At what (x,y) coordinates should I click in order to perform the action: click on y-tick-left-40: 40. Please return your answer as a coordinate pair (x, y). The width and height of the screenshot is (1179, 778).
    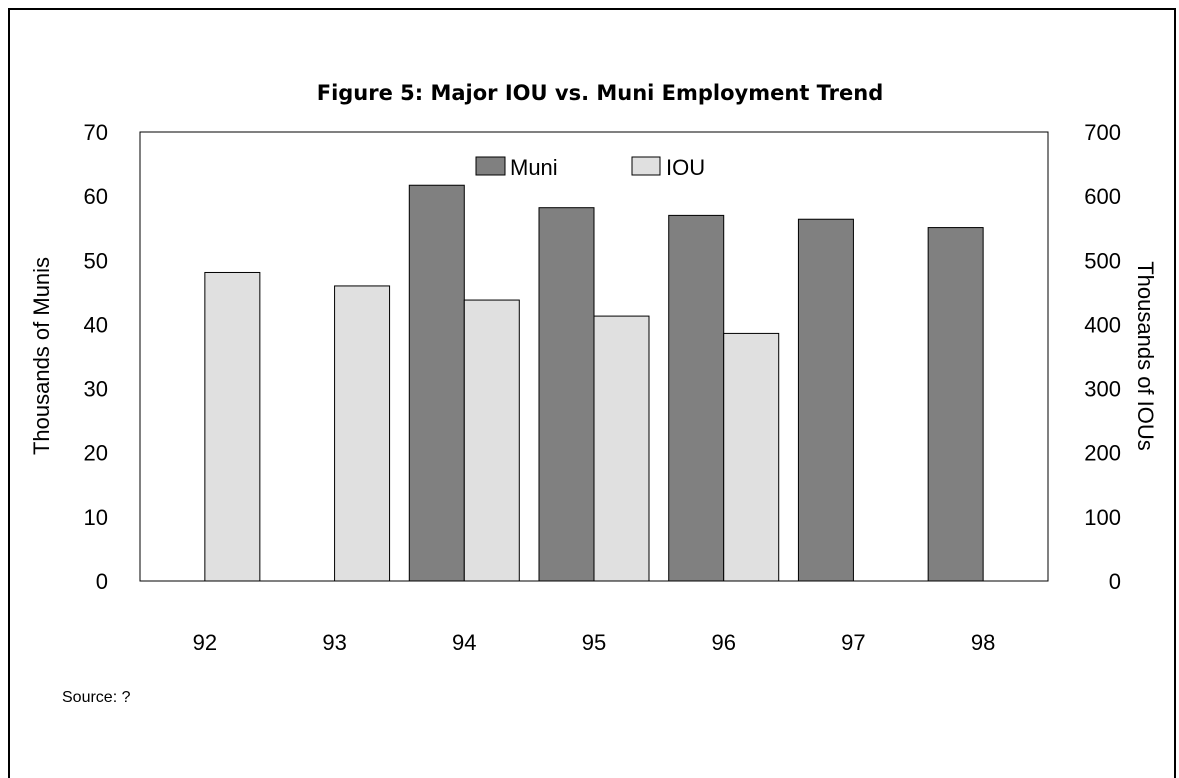
    Looking at the image, I should click on (96, 324).